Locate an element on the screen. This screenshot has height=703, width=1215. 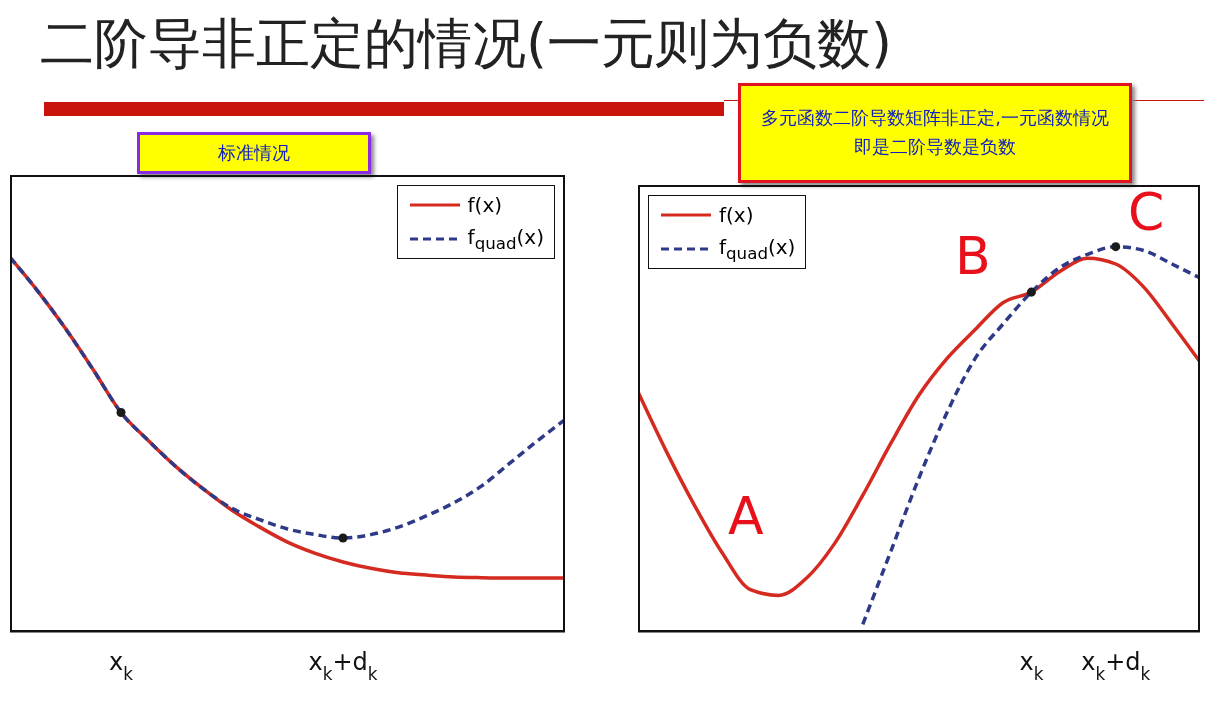
annotation: B is located at coordinates (973, 256).